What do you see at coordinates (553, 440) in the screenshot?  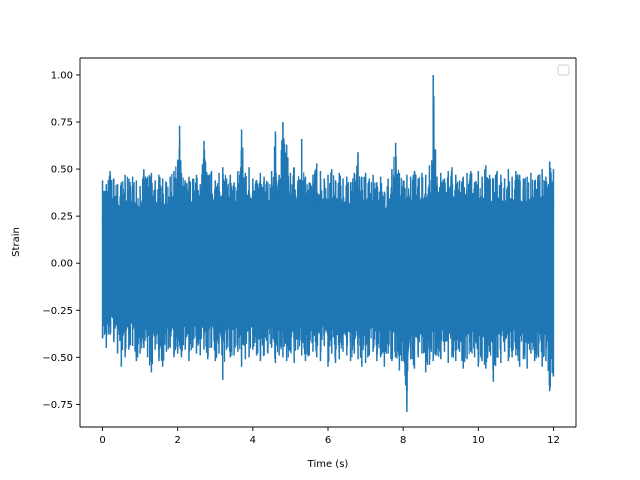 I see `x-tick-label: 12` at bounding box center [553, 440].